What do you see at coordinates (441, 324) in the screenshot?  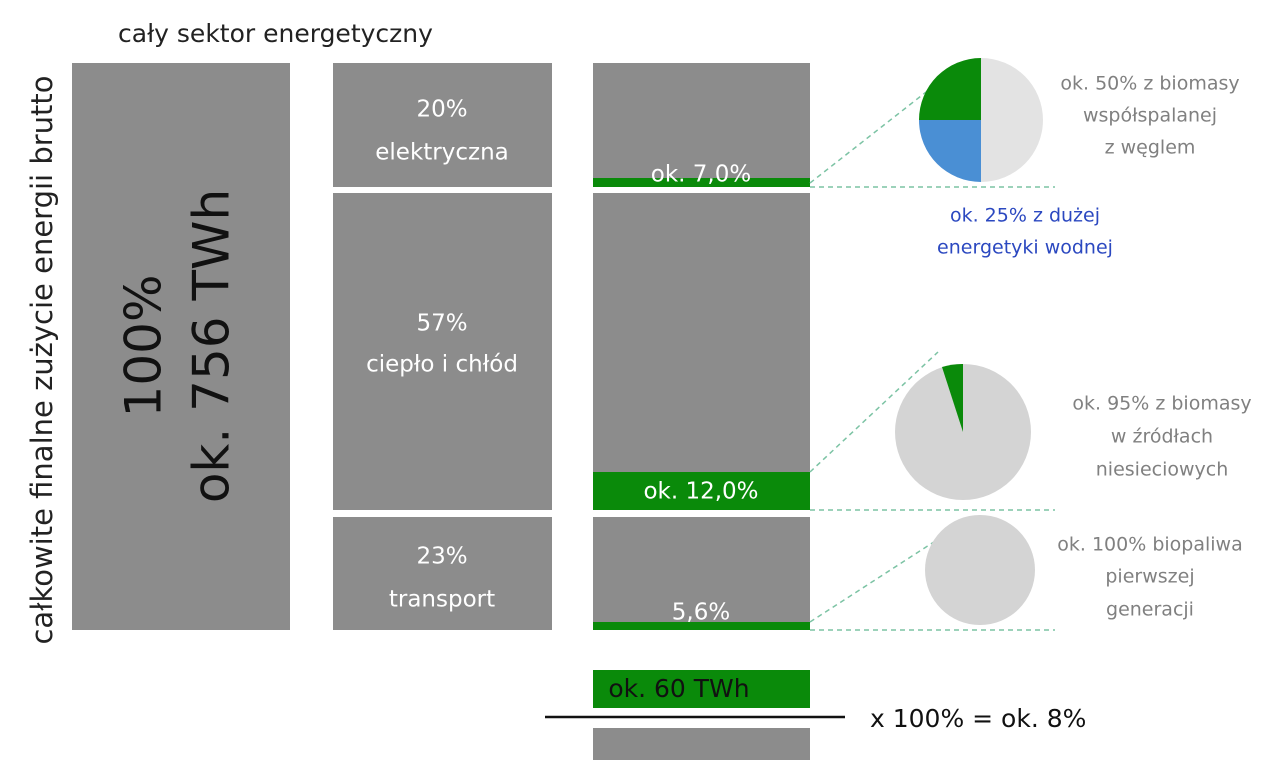 I see `sector-label: 57%` at bounding box center [441, 324].